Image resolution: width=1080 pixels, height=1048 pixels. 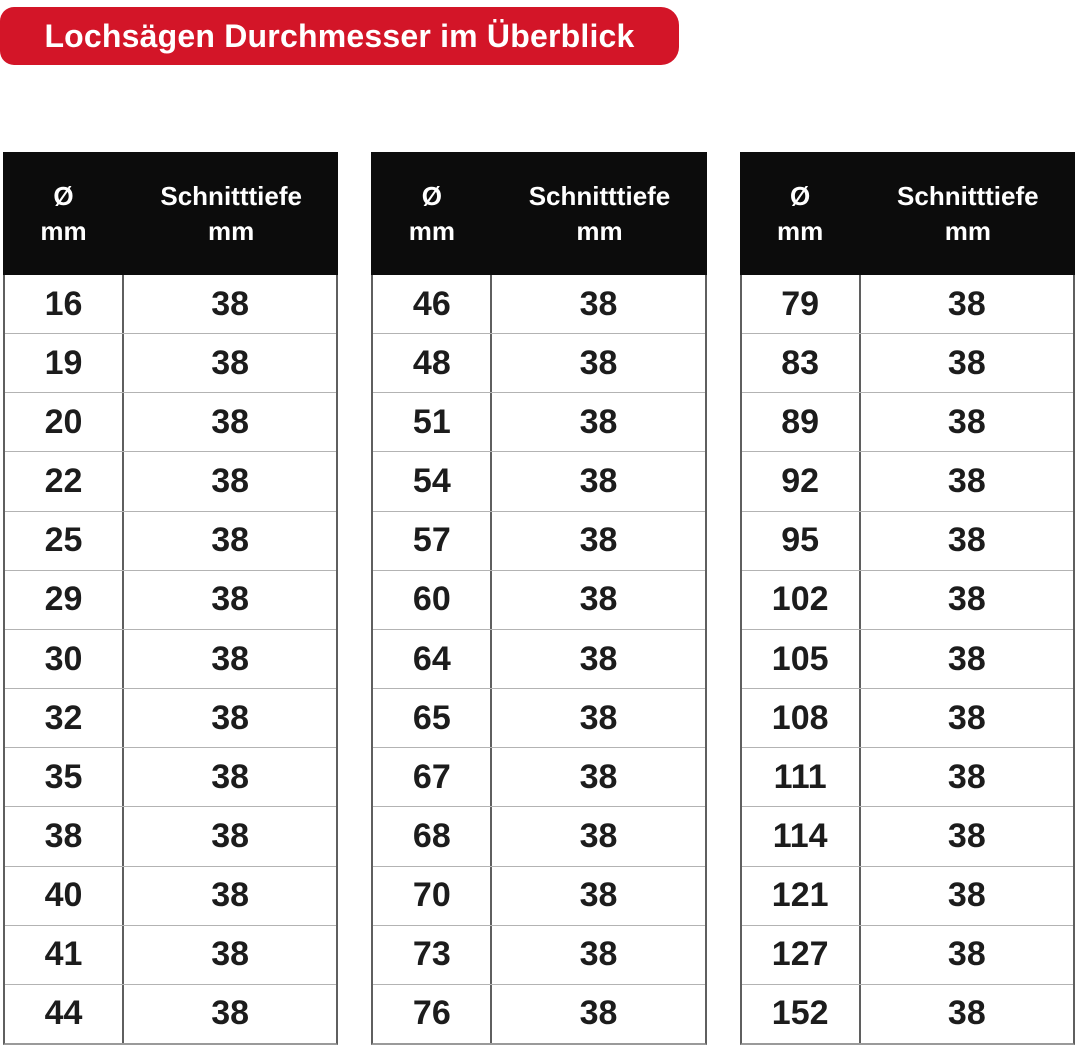 I want to click on diameter-cell: 51, so click(x=433, y=422).